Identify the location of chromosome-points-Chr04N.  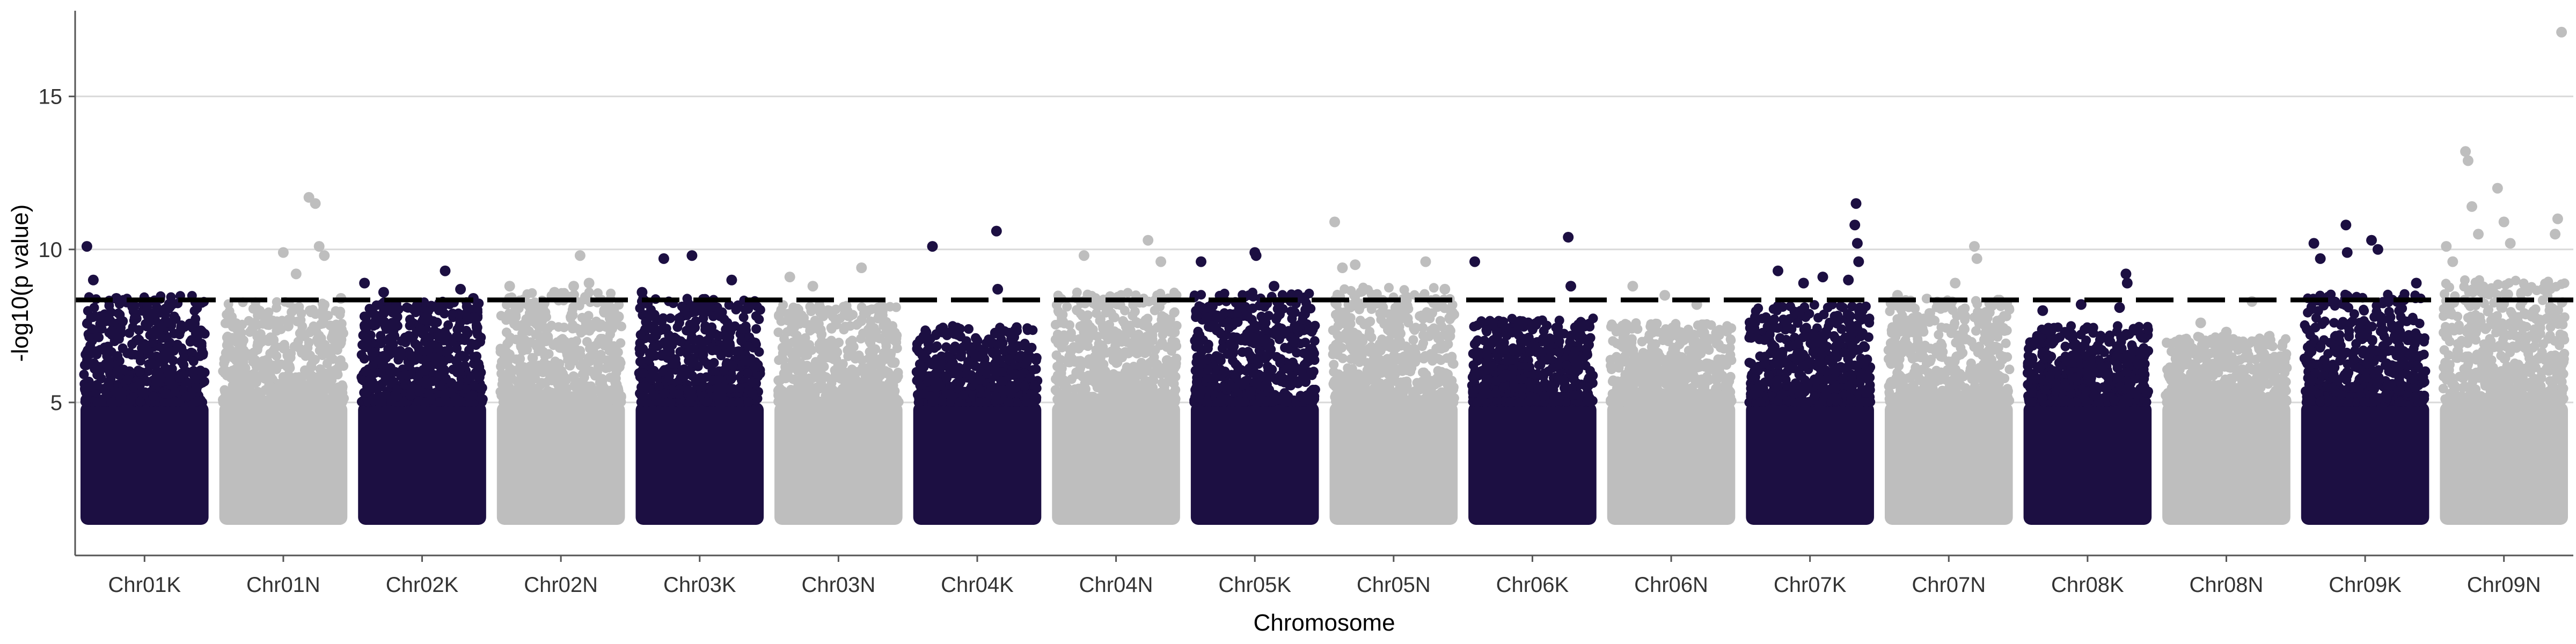
(1116, 380).